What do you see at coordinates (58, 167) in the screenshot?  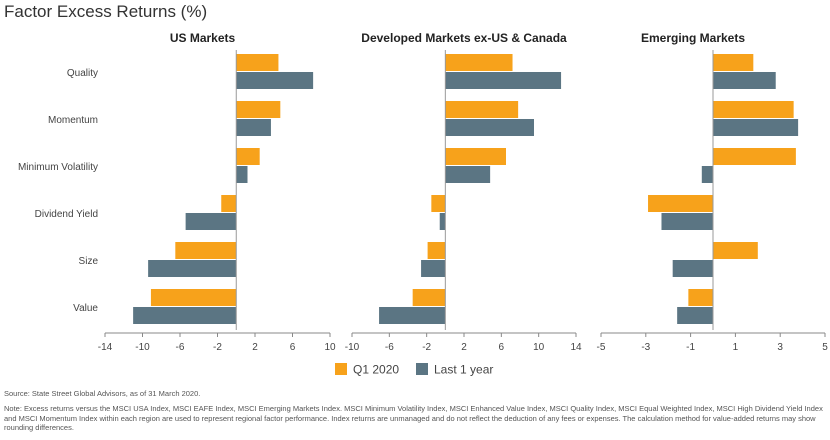 I see `category-label: Minimum Volatility` at bounding box center [58, 167].